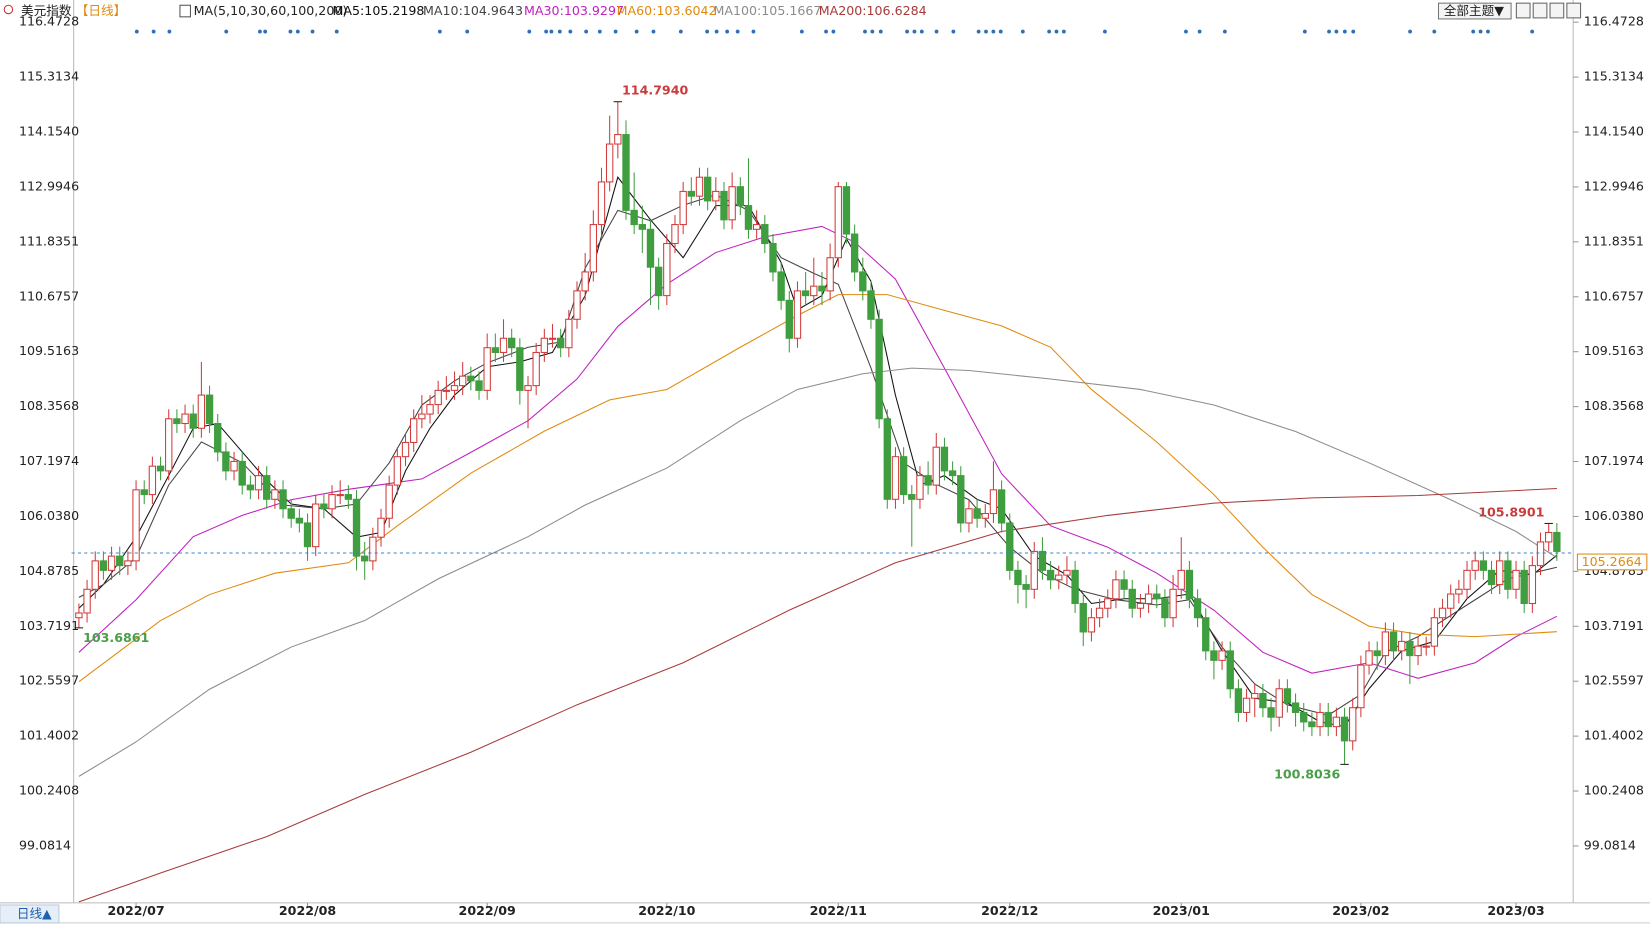  What do you see at coordinates (666, 910) in the screenshot?
I see `x-tick-label: 2022/10` at bounding box center [666, 910].